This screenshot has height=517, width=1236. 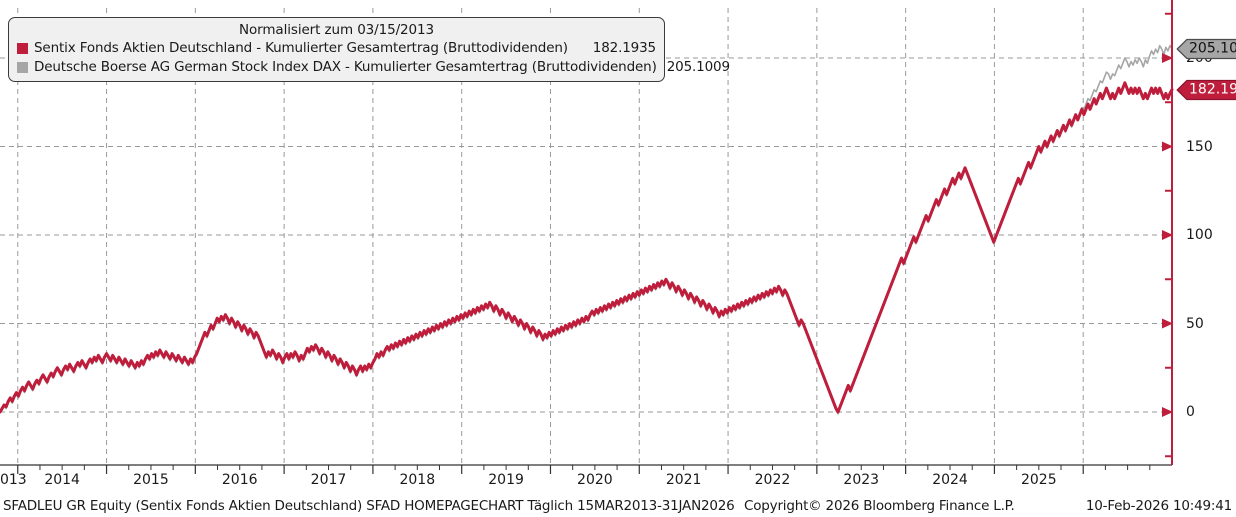 What do you see at coordinates (624, 48) in the screenshot?
I see `legend-value-fund: 182.1935` at bounding box center [624, 48].